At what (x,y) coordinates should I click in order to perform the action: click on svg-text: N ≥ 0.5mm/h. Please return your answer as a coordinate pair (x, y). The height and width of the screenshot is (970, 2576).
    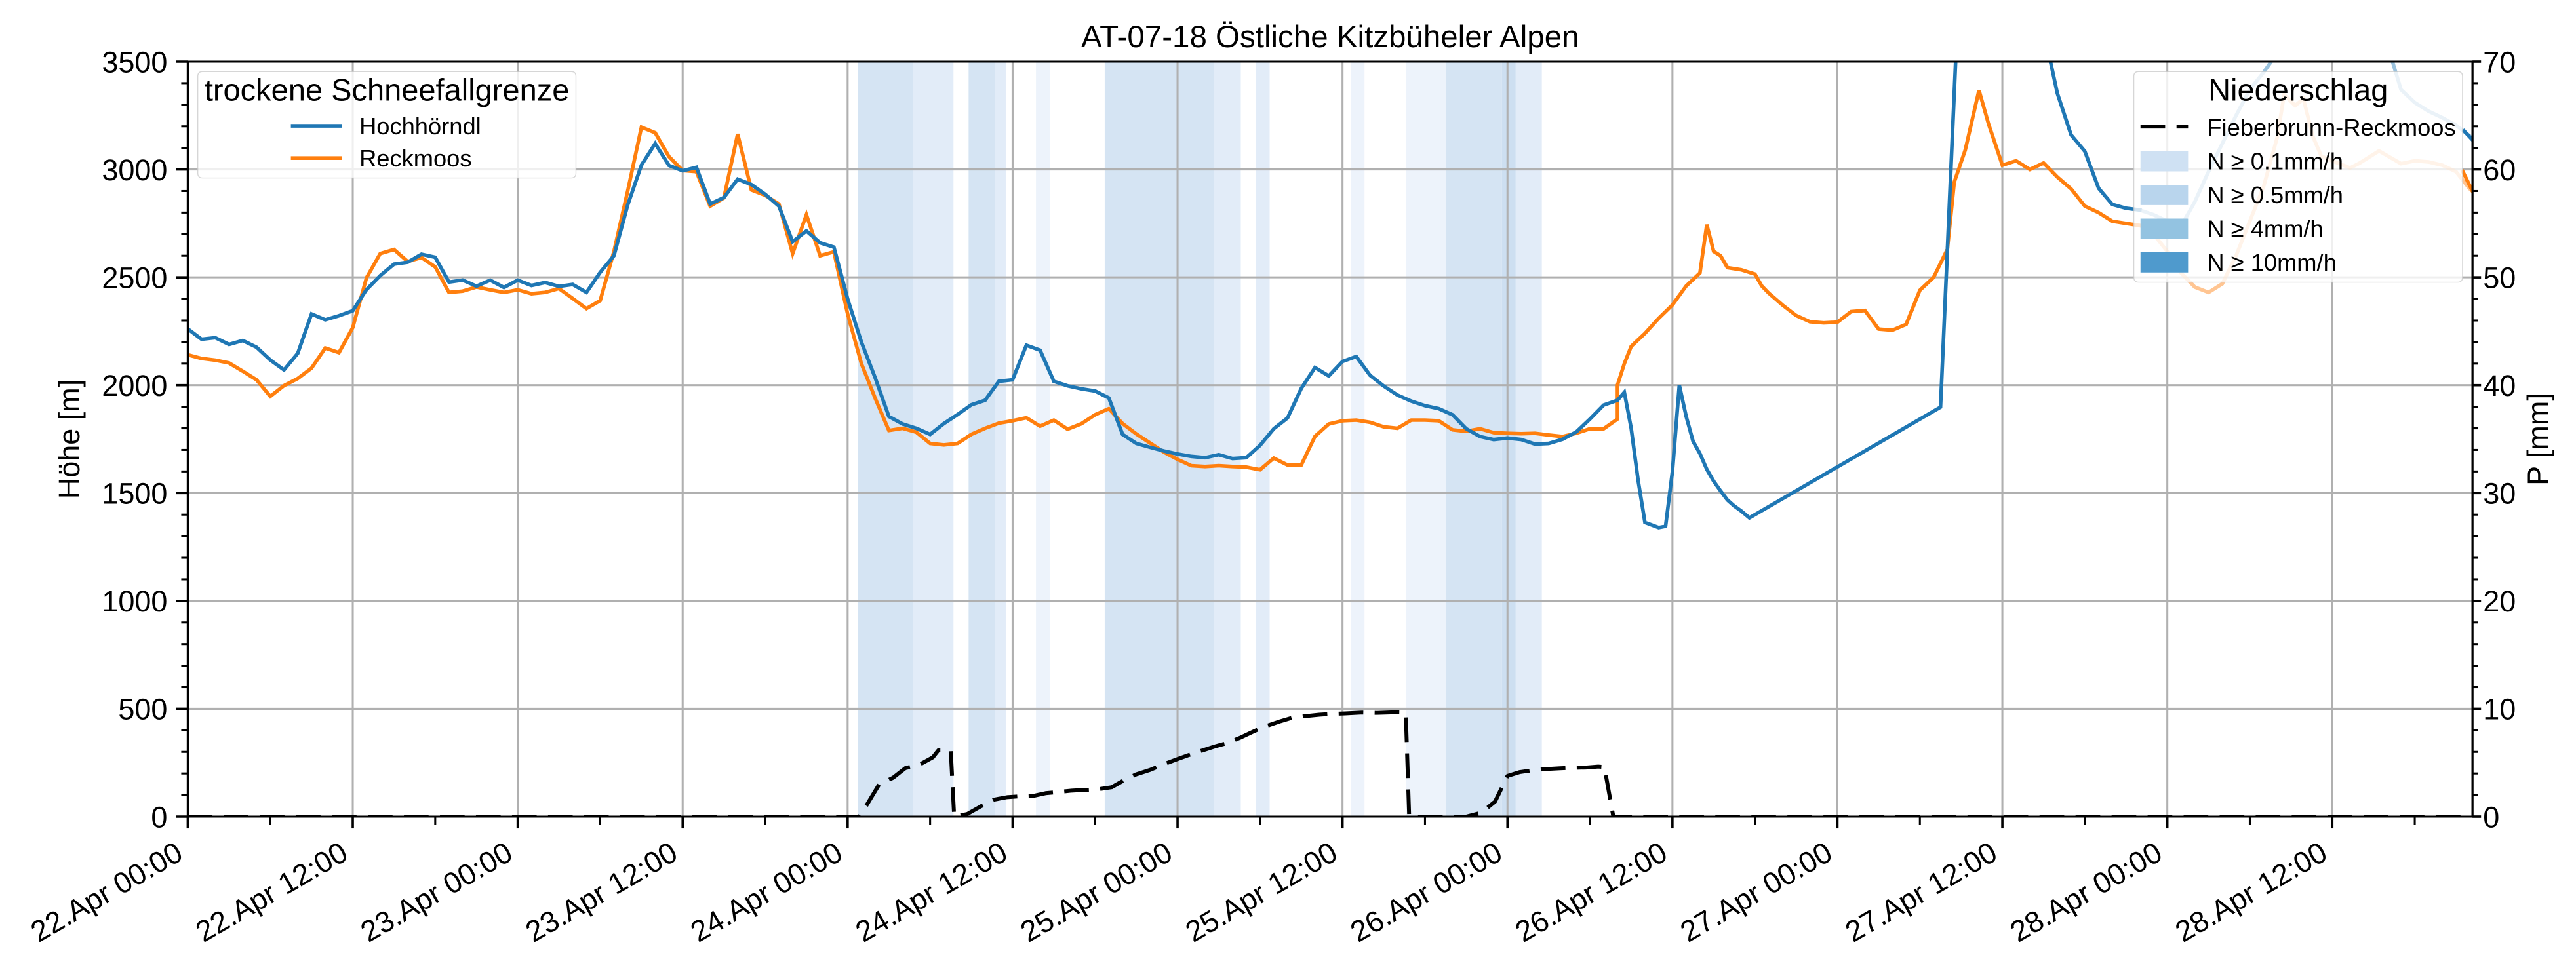
    Looking at the image, I should click on (2275, 195).